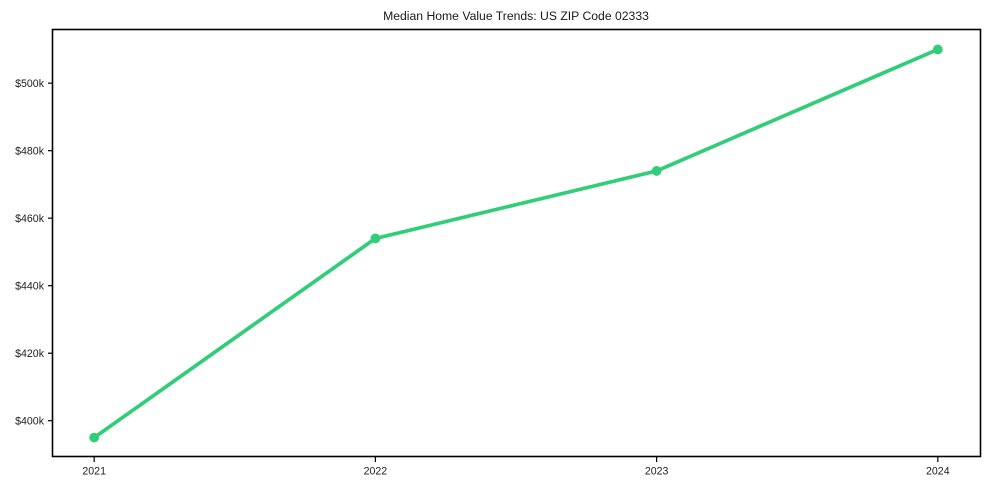 The height and width of the screenshot is (490, 990). What do you see at coordinates (657, 472) in the screenshot?
I see `x-tick-label: 2023` at bounding box center [657, 472].